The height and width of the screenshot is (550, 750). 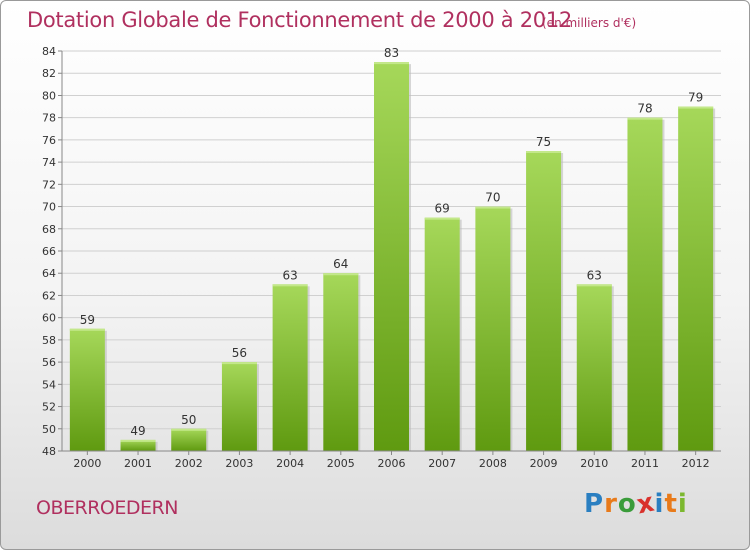 I want to click on x-tick-label: 2000, so click(x=87, y=463).